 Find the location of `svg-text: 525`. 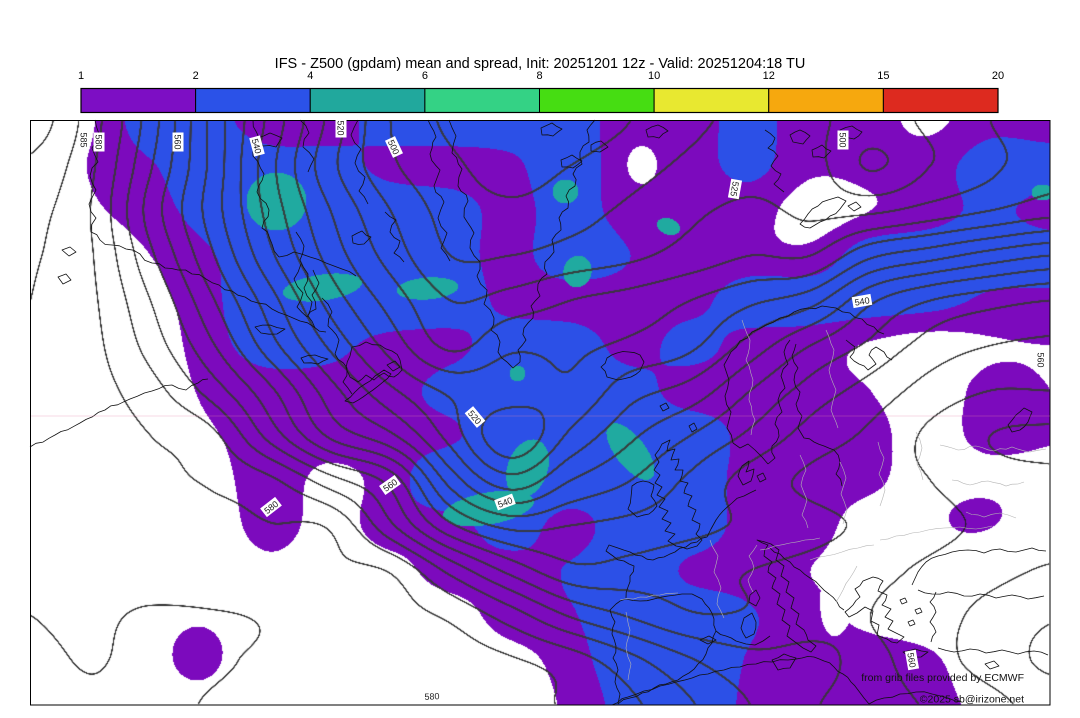

svg-text: 525 is located at coordinates (734, 189).